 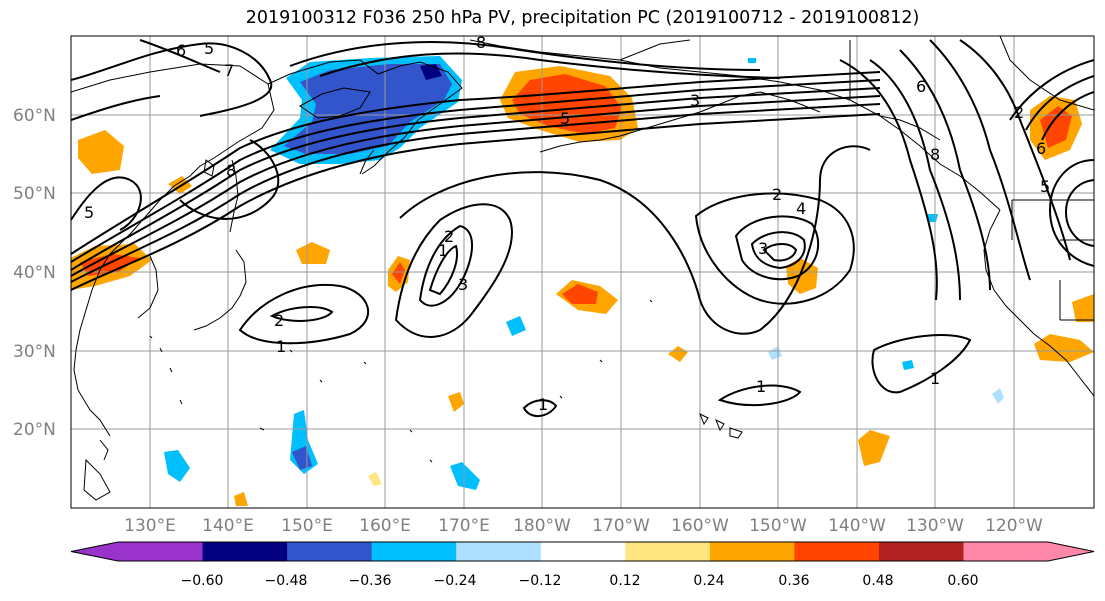 I want to click on lon-label: 140°E, so click(x=228, y=526).